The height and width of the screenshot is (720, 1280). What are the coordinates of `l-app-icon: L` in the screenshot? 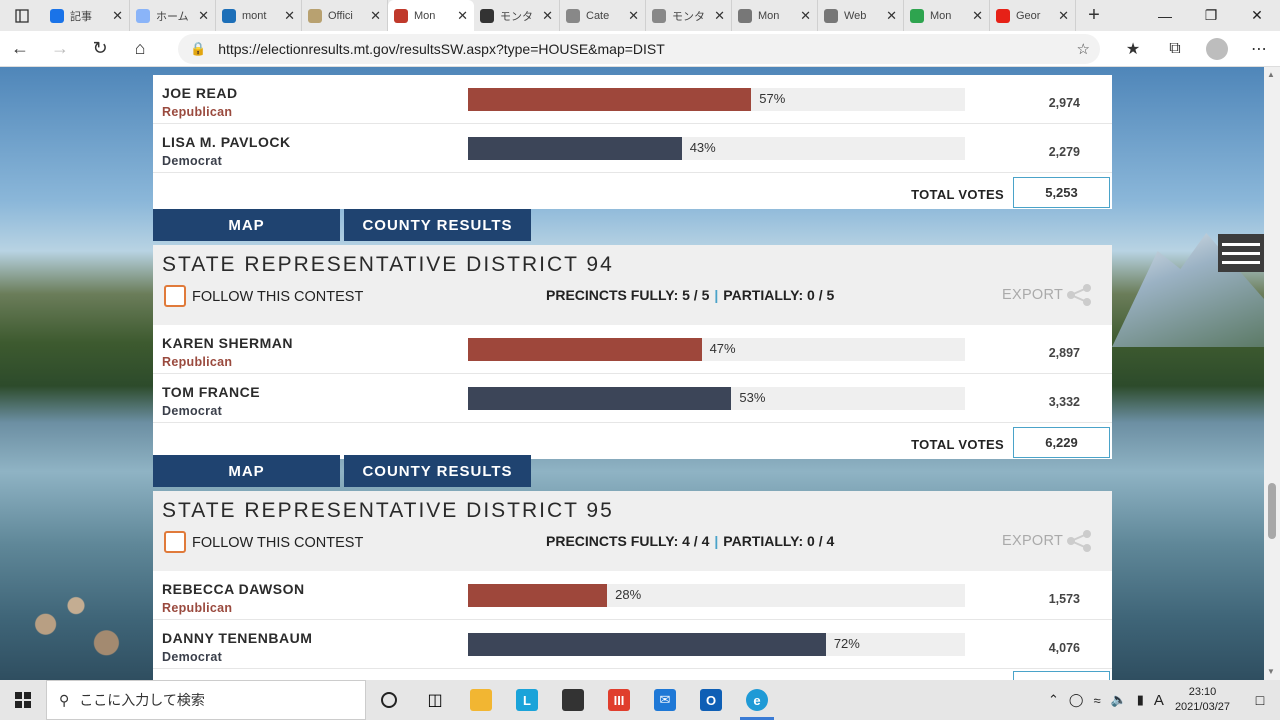 It's located at (527, 700).